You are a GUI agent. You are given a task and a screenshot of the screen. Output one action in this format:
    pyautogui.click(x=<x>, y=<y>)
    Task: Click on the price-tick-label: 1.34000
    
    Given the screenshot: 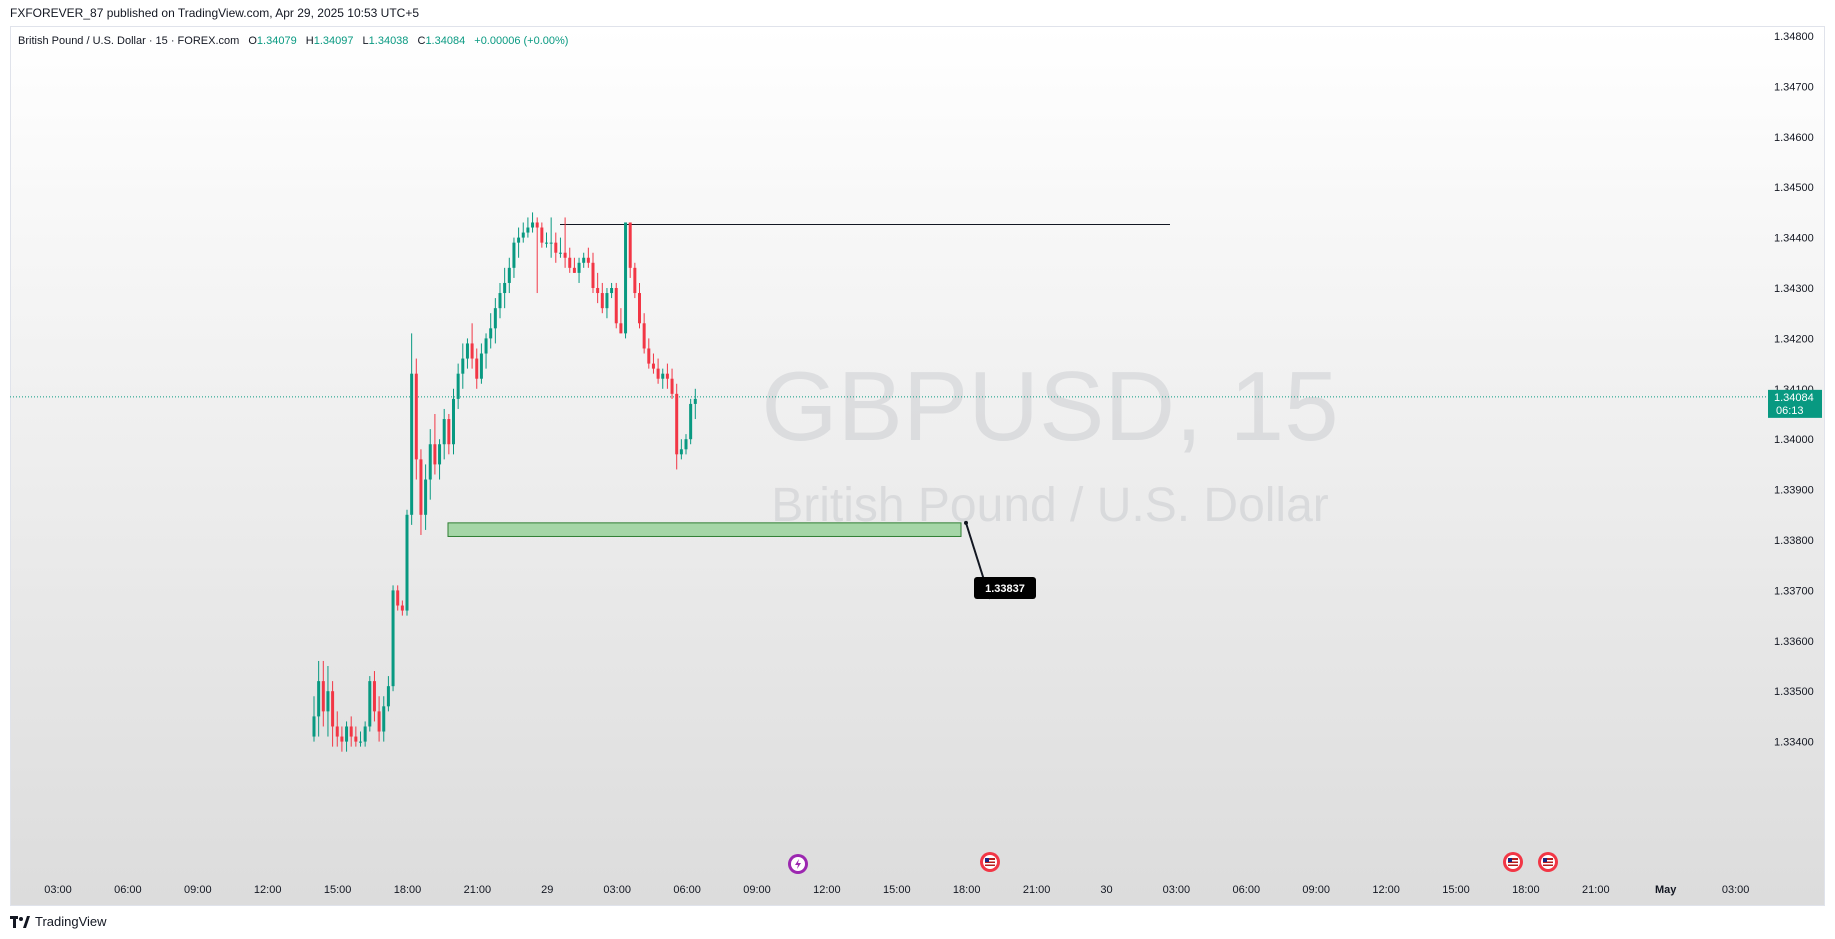 What is the action you would take?
    pyautogui.click(x=1794, y=440)
    